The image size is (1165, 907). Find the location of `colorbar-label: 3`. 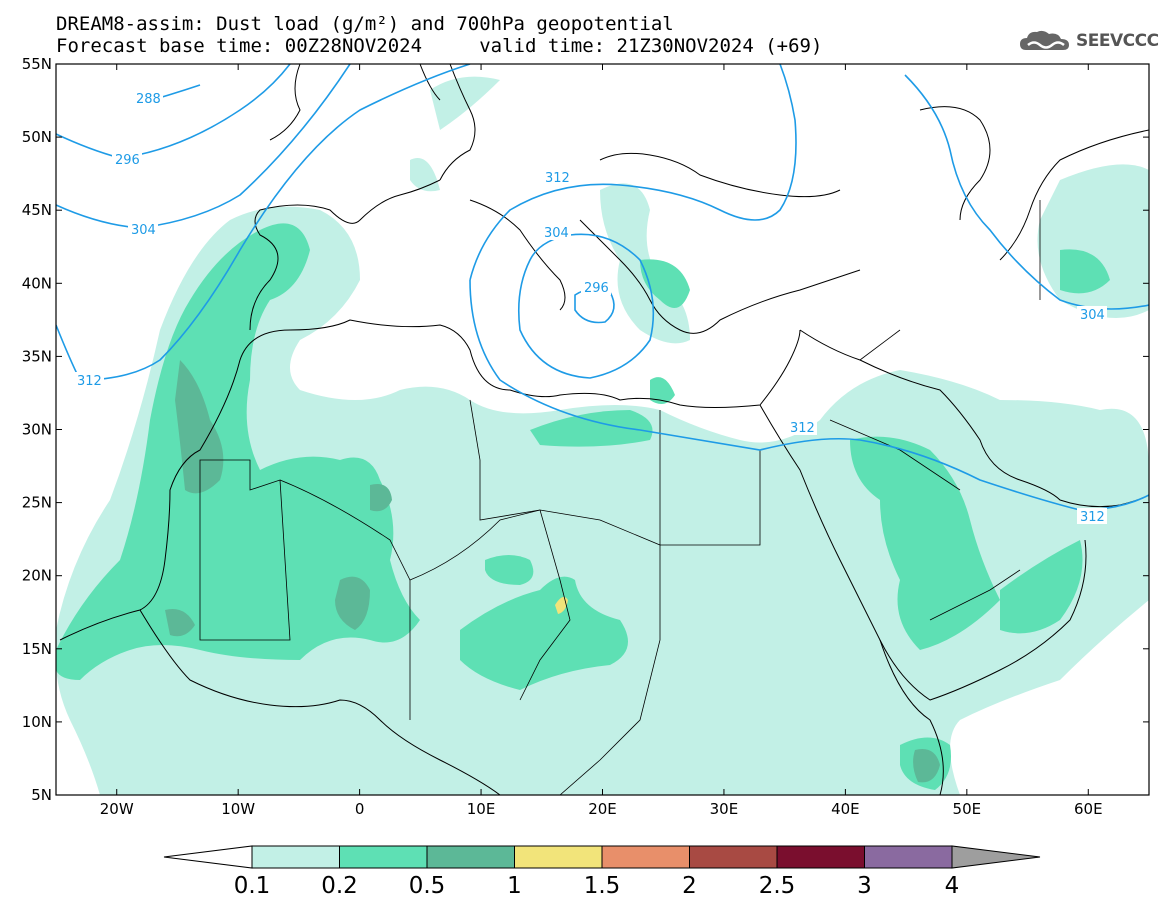

colorbar-label: 3 is located at coordinates (864, 886).